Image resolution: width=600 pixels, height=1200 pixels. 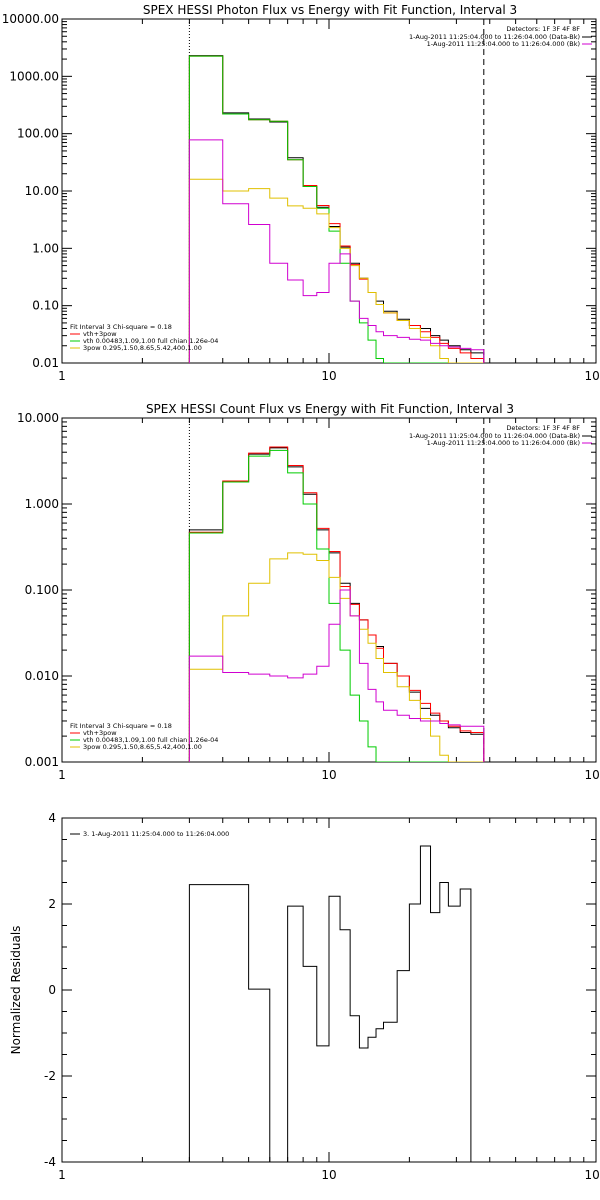 I want to click on y-tick-label: 2, so click(x=52, y=904).